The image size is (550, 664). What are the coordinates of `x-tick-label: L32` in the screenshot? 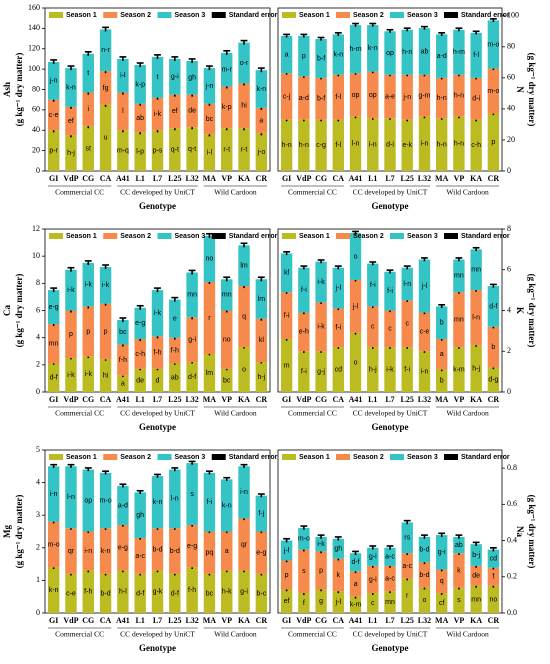 It's located at (191, 399).